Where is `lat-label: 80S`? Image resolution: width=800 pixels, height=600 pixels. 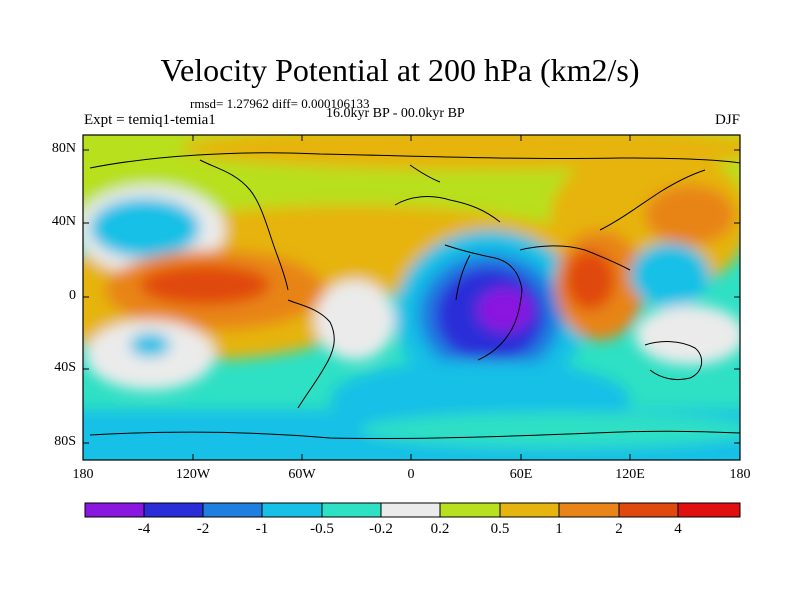
lat-label: 80S is located at coordinates (65, 441).